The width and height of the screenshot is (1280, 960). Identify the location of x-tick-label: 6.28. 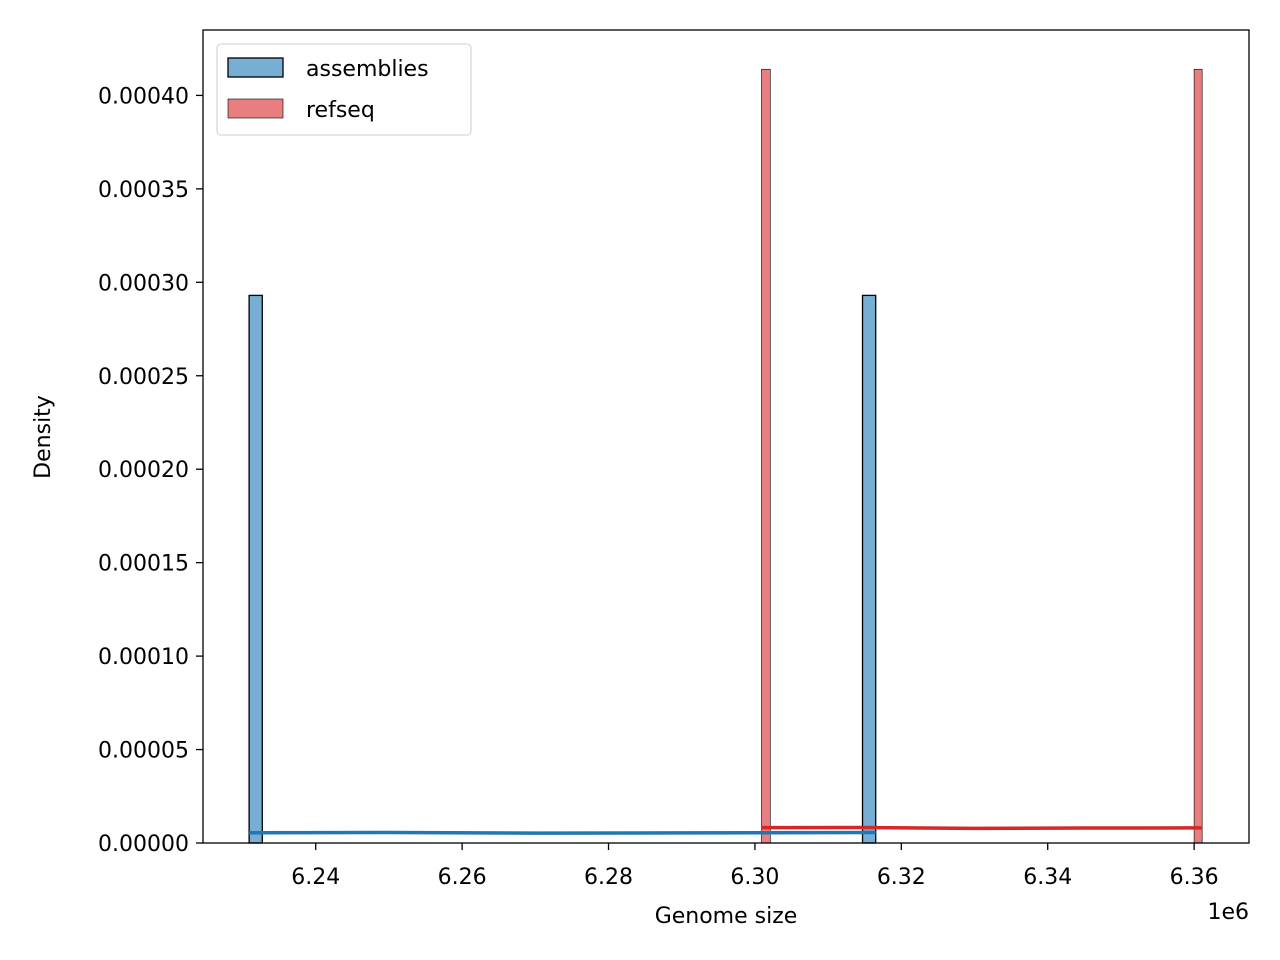
(608, 877).